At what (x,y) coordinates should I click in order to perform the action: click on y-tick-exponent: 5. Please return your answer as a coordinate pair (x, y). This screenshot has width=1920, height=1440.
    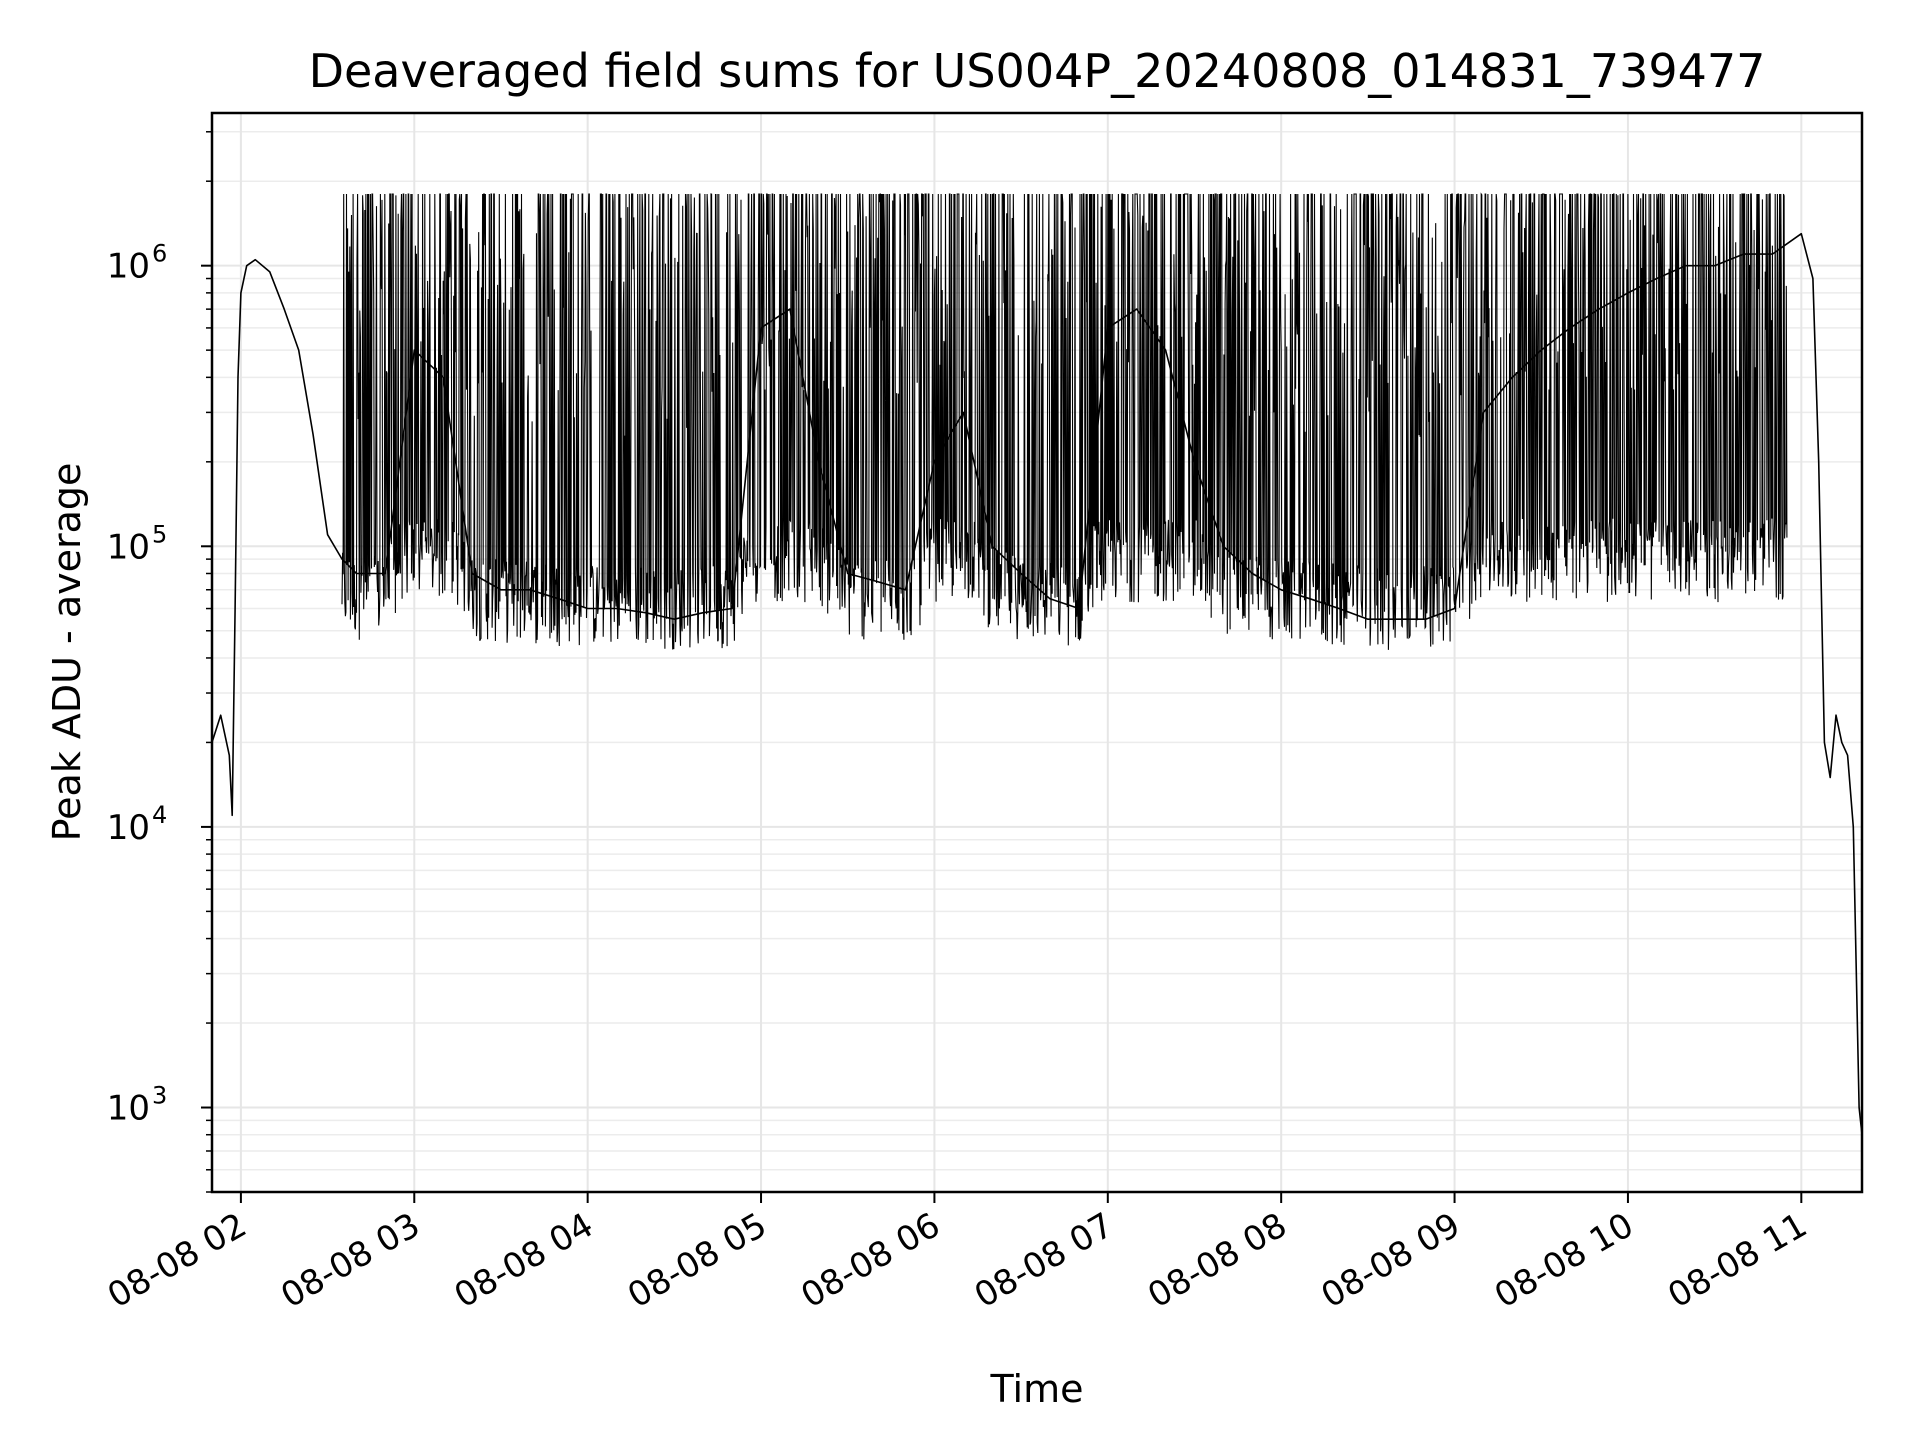
    Looking at the image, I should click on (159, 534).